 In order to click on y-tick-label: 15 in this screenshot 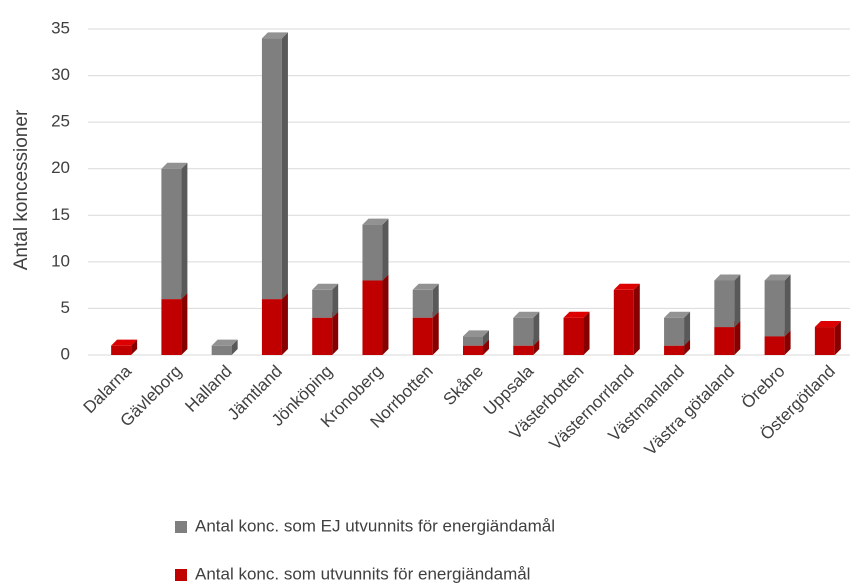, I will do `click(60, 214)`.